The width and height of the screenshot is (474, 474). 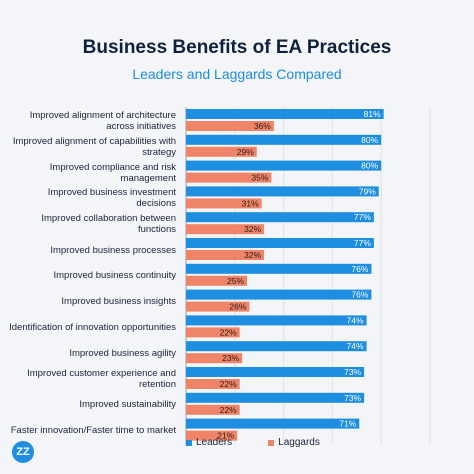 I want to click on data-label-laggards: 21%, so click(x=225, y=436).